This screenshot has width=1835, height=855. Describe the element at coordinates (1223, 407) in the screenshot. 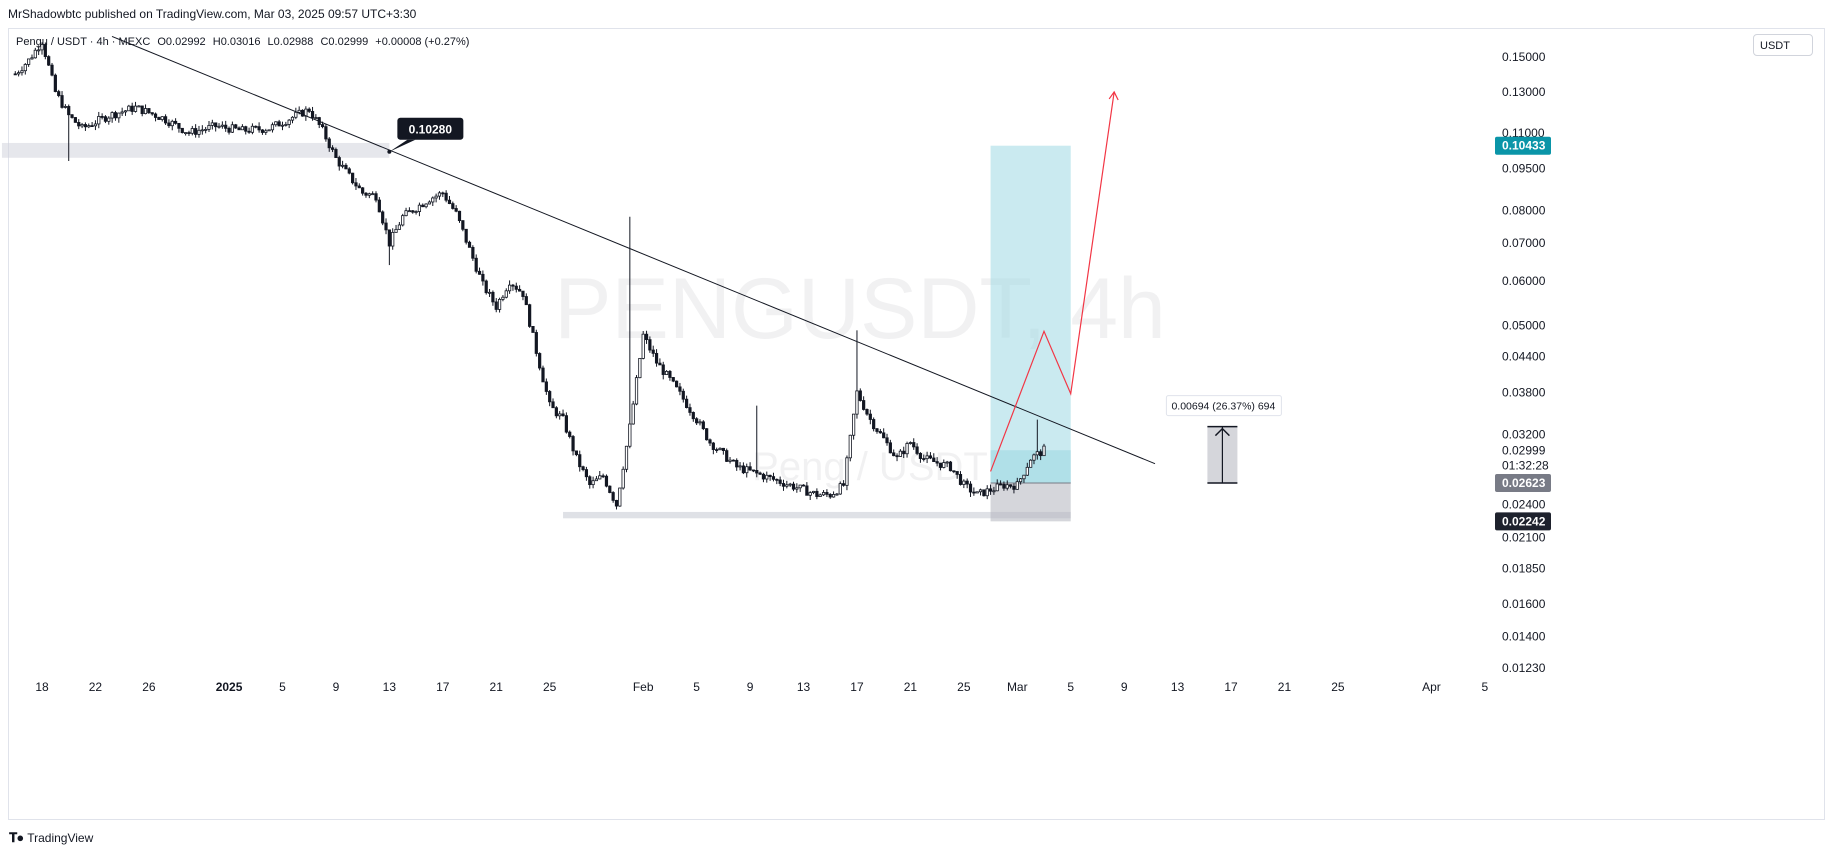

I see `measure-label-text: 0.00694 (26.37%) 694` at that location.